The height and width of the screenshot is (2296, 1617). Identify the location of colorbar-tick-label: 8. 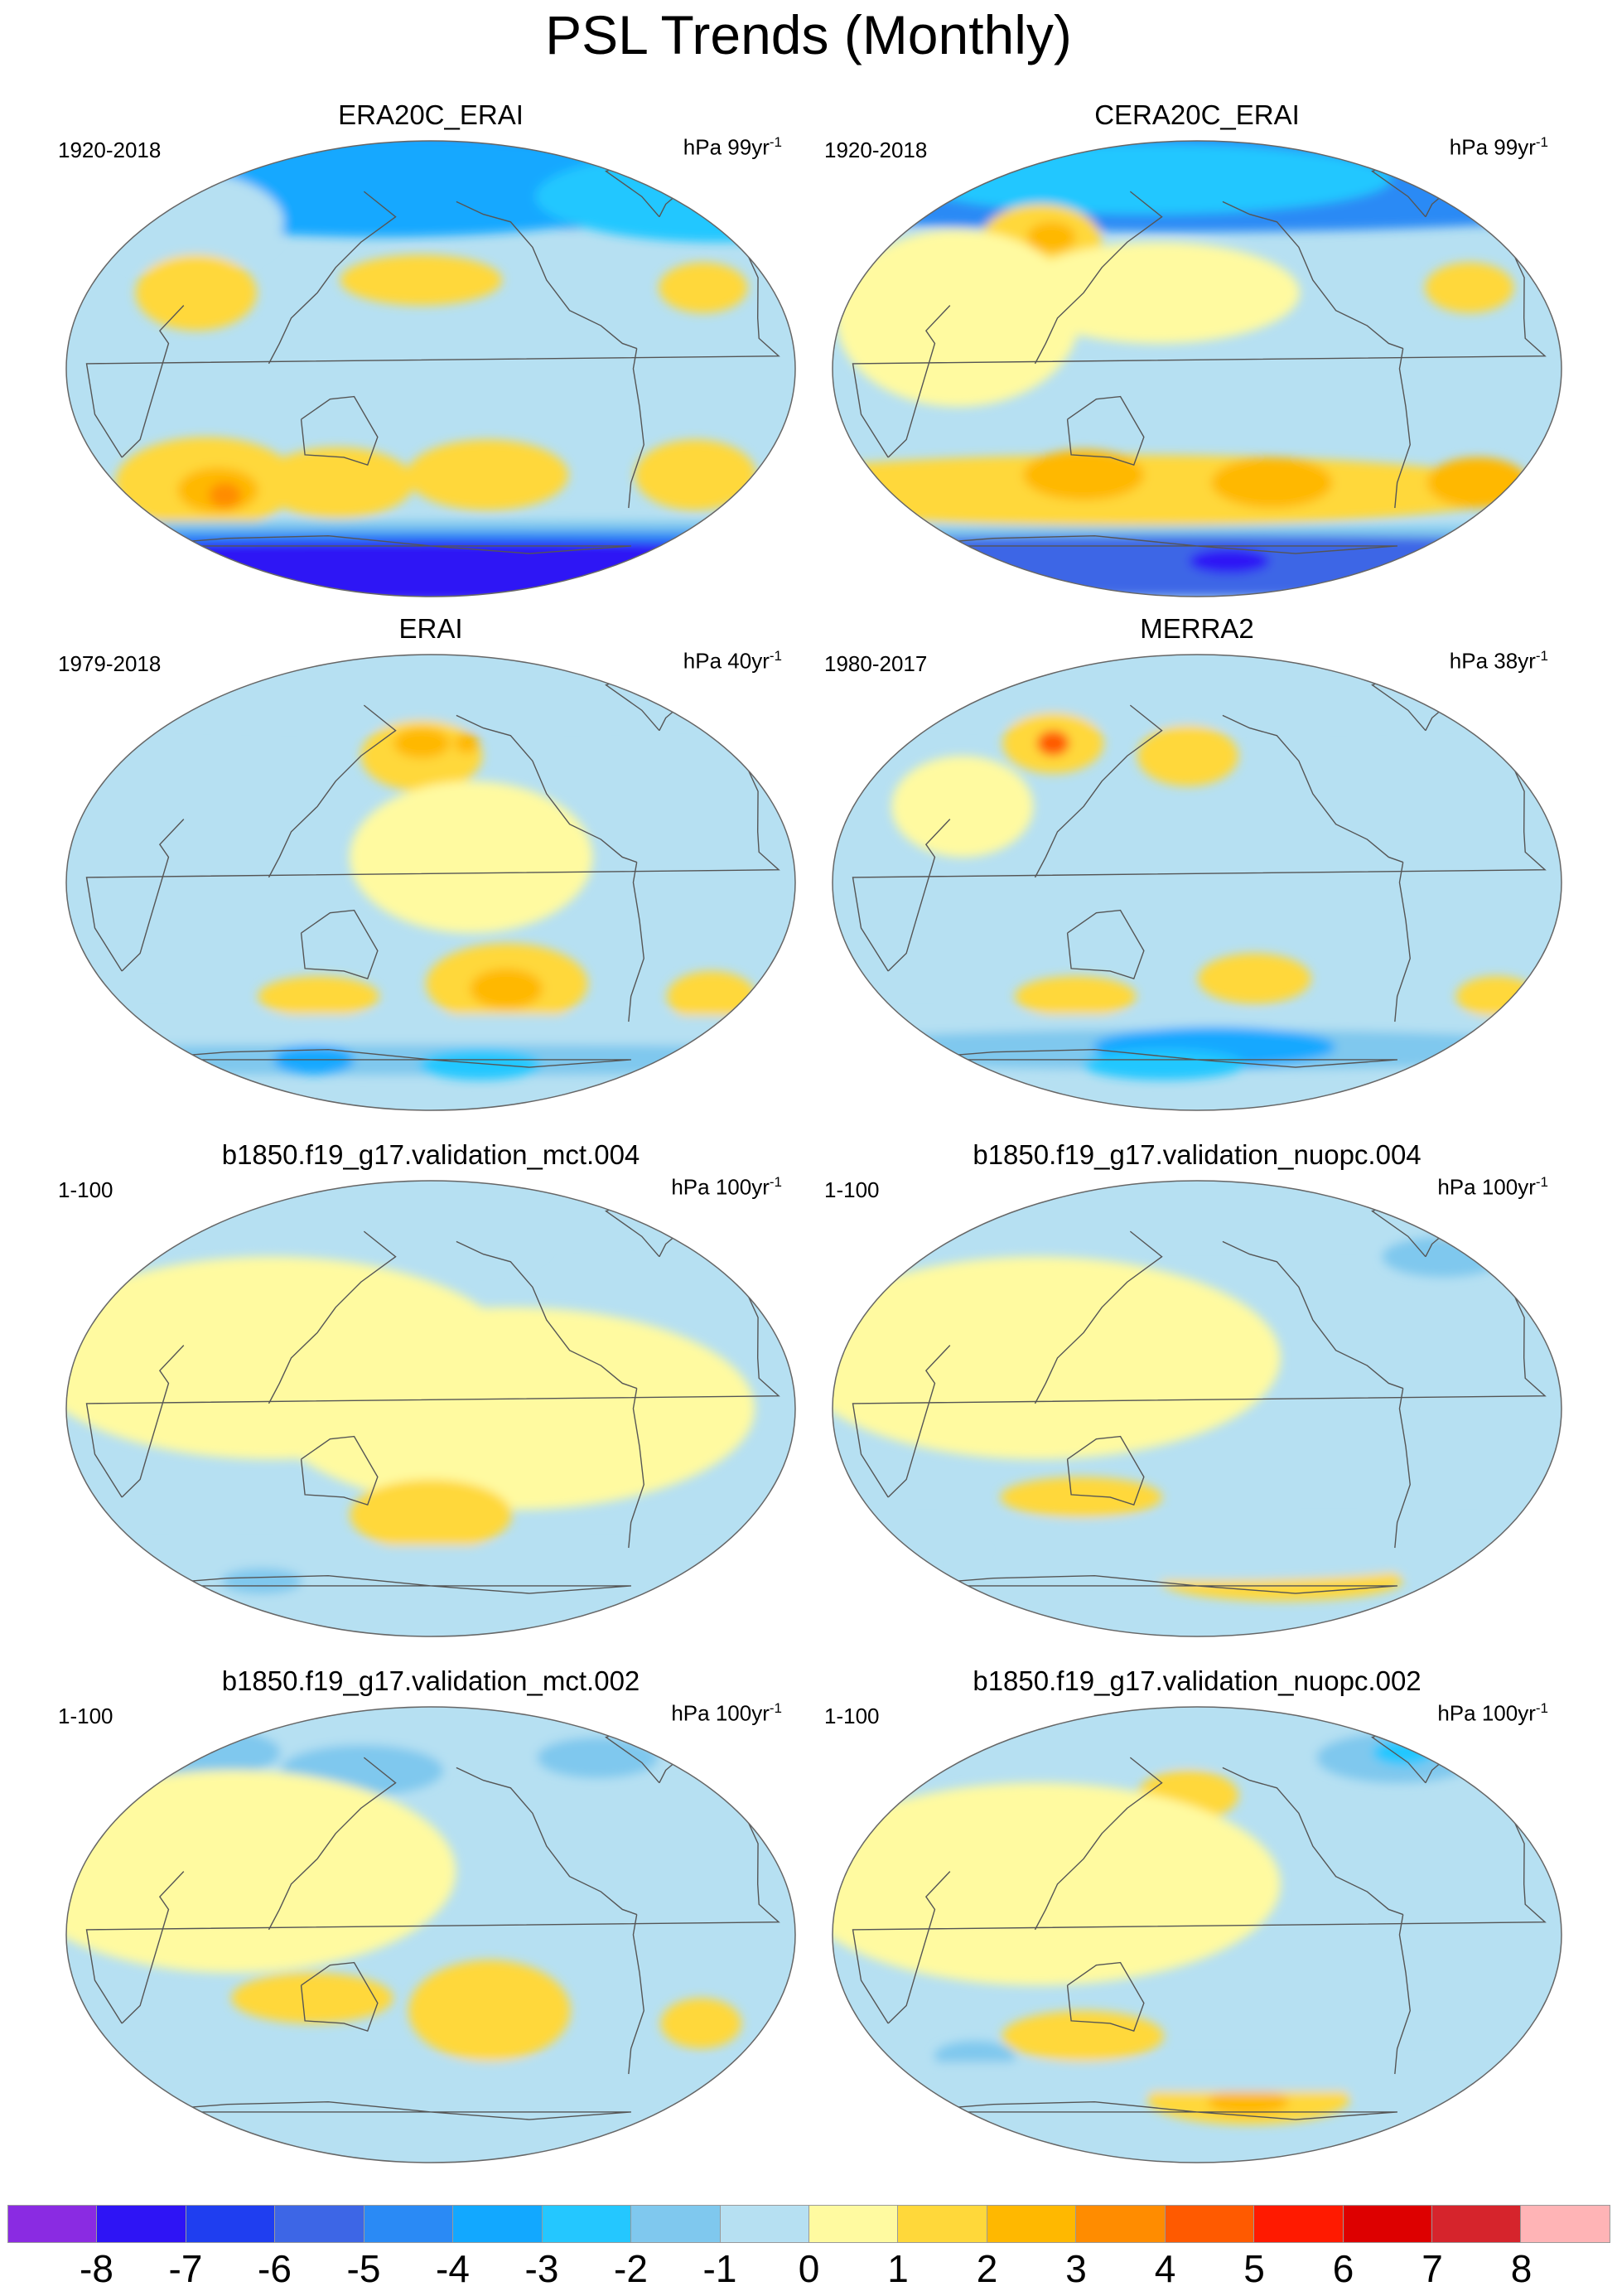
(1521, 2269).